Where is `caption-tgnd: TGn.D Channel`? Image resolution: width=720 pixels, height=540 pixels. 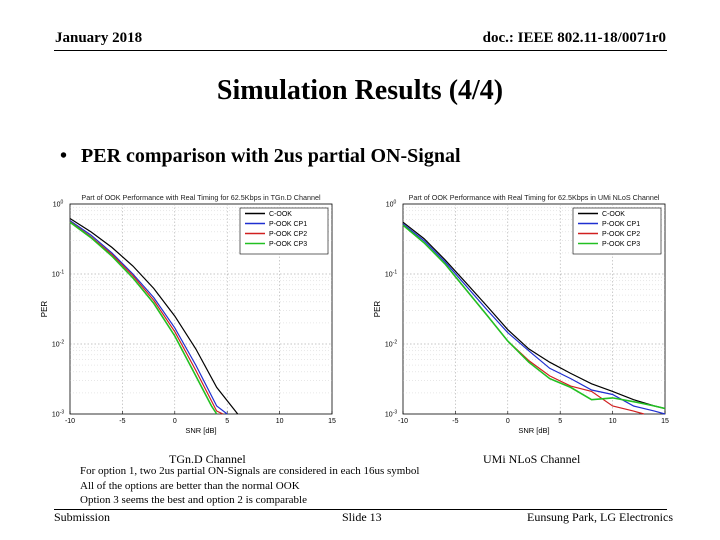
caption-tgnd: TGn.D Channel is located at coordinates (207, 459).